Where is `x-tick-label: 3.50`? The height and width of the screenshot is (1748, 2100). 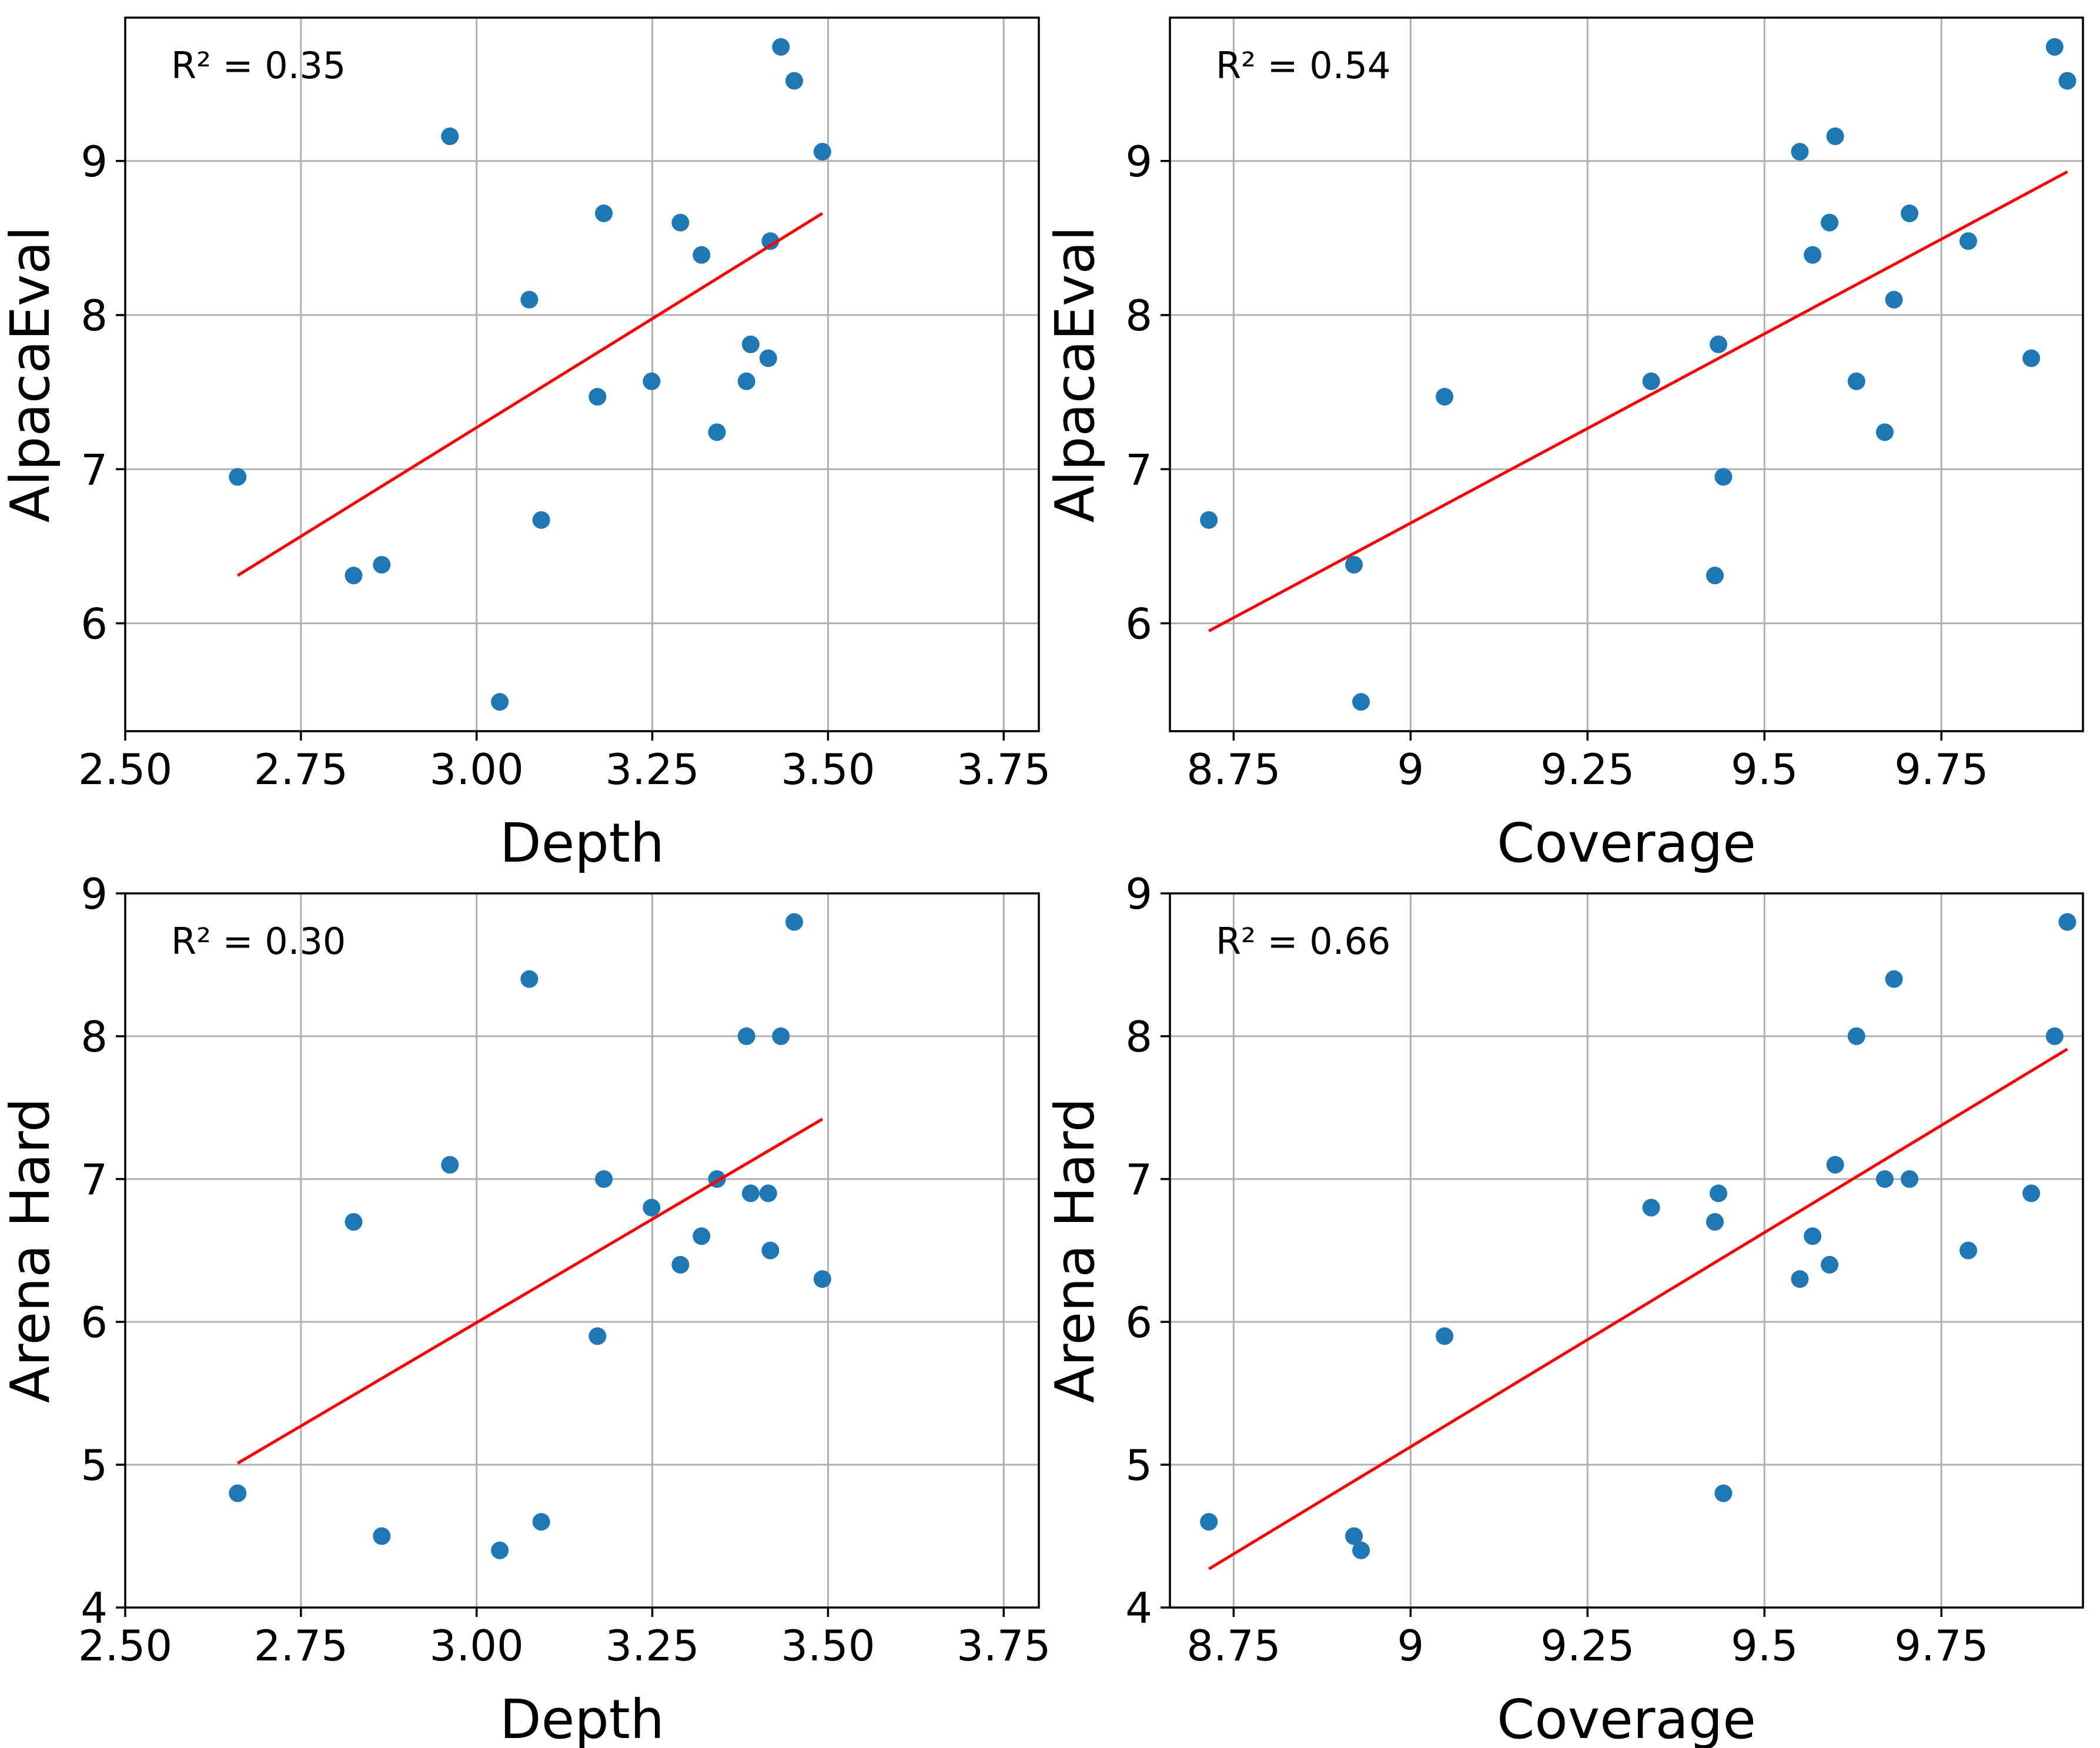 x-tick-label: 3.50 is located at coordinates (828, 769).